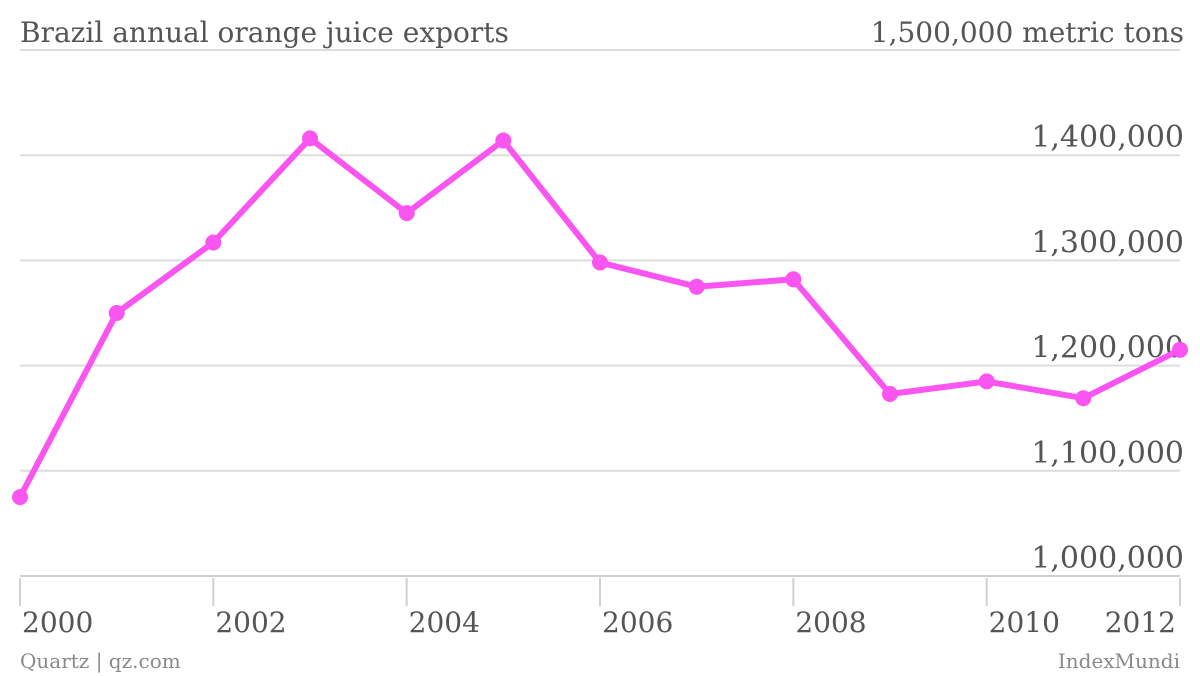 The height and width of the screenshot is (676, 1200). I want to click on x-tick-label: 2012, so click(1140, 622).